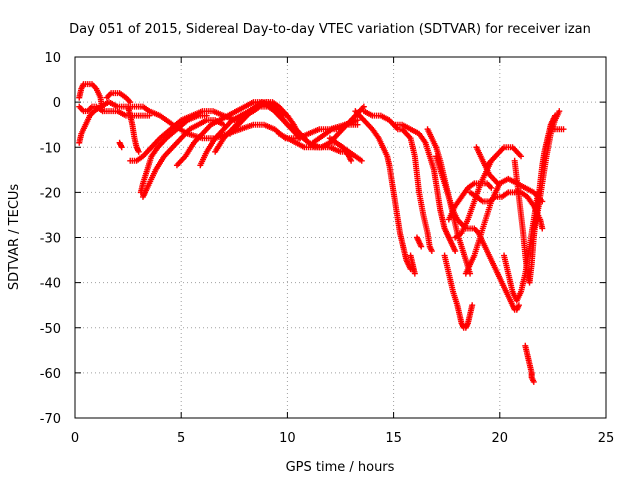  Describe the element at coordinates (50, 419) in the screenshot. I see `y-tick-label: -70` at that location.